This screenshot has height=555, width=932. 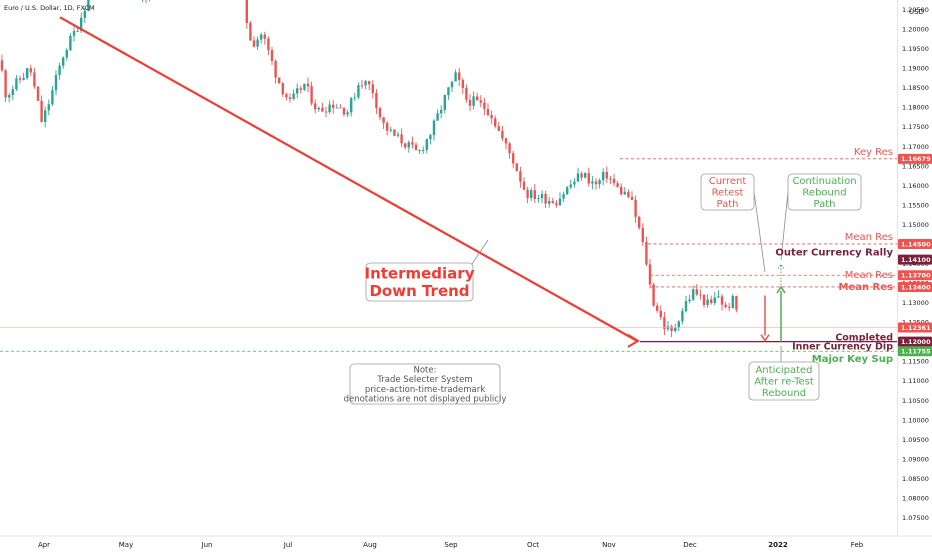 I want to click on note-callout-text: price-action-time-trademark, so click(x=425, y=390).